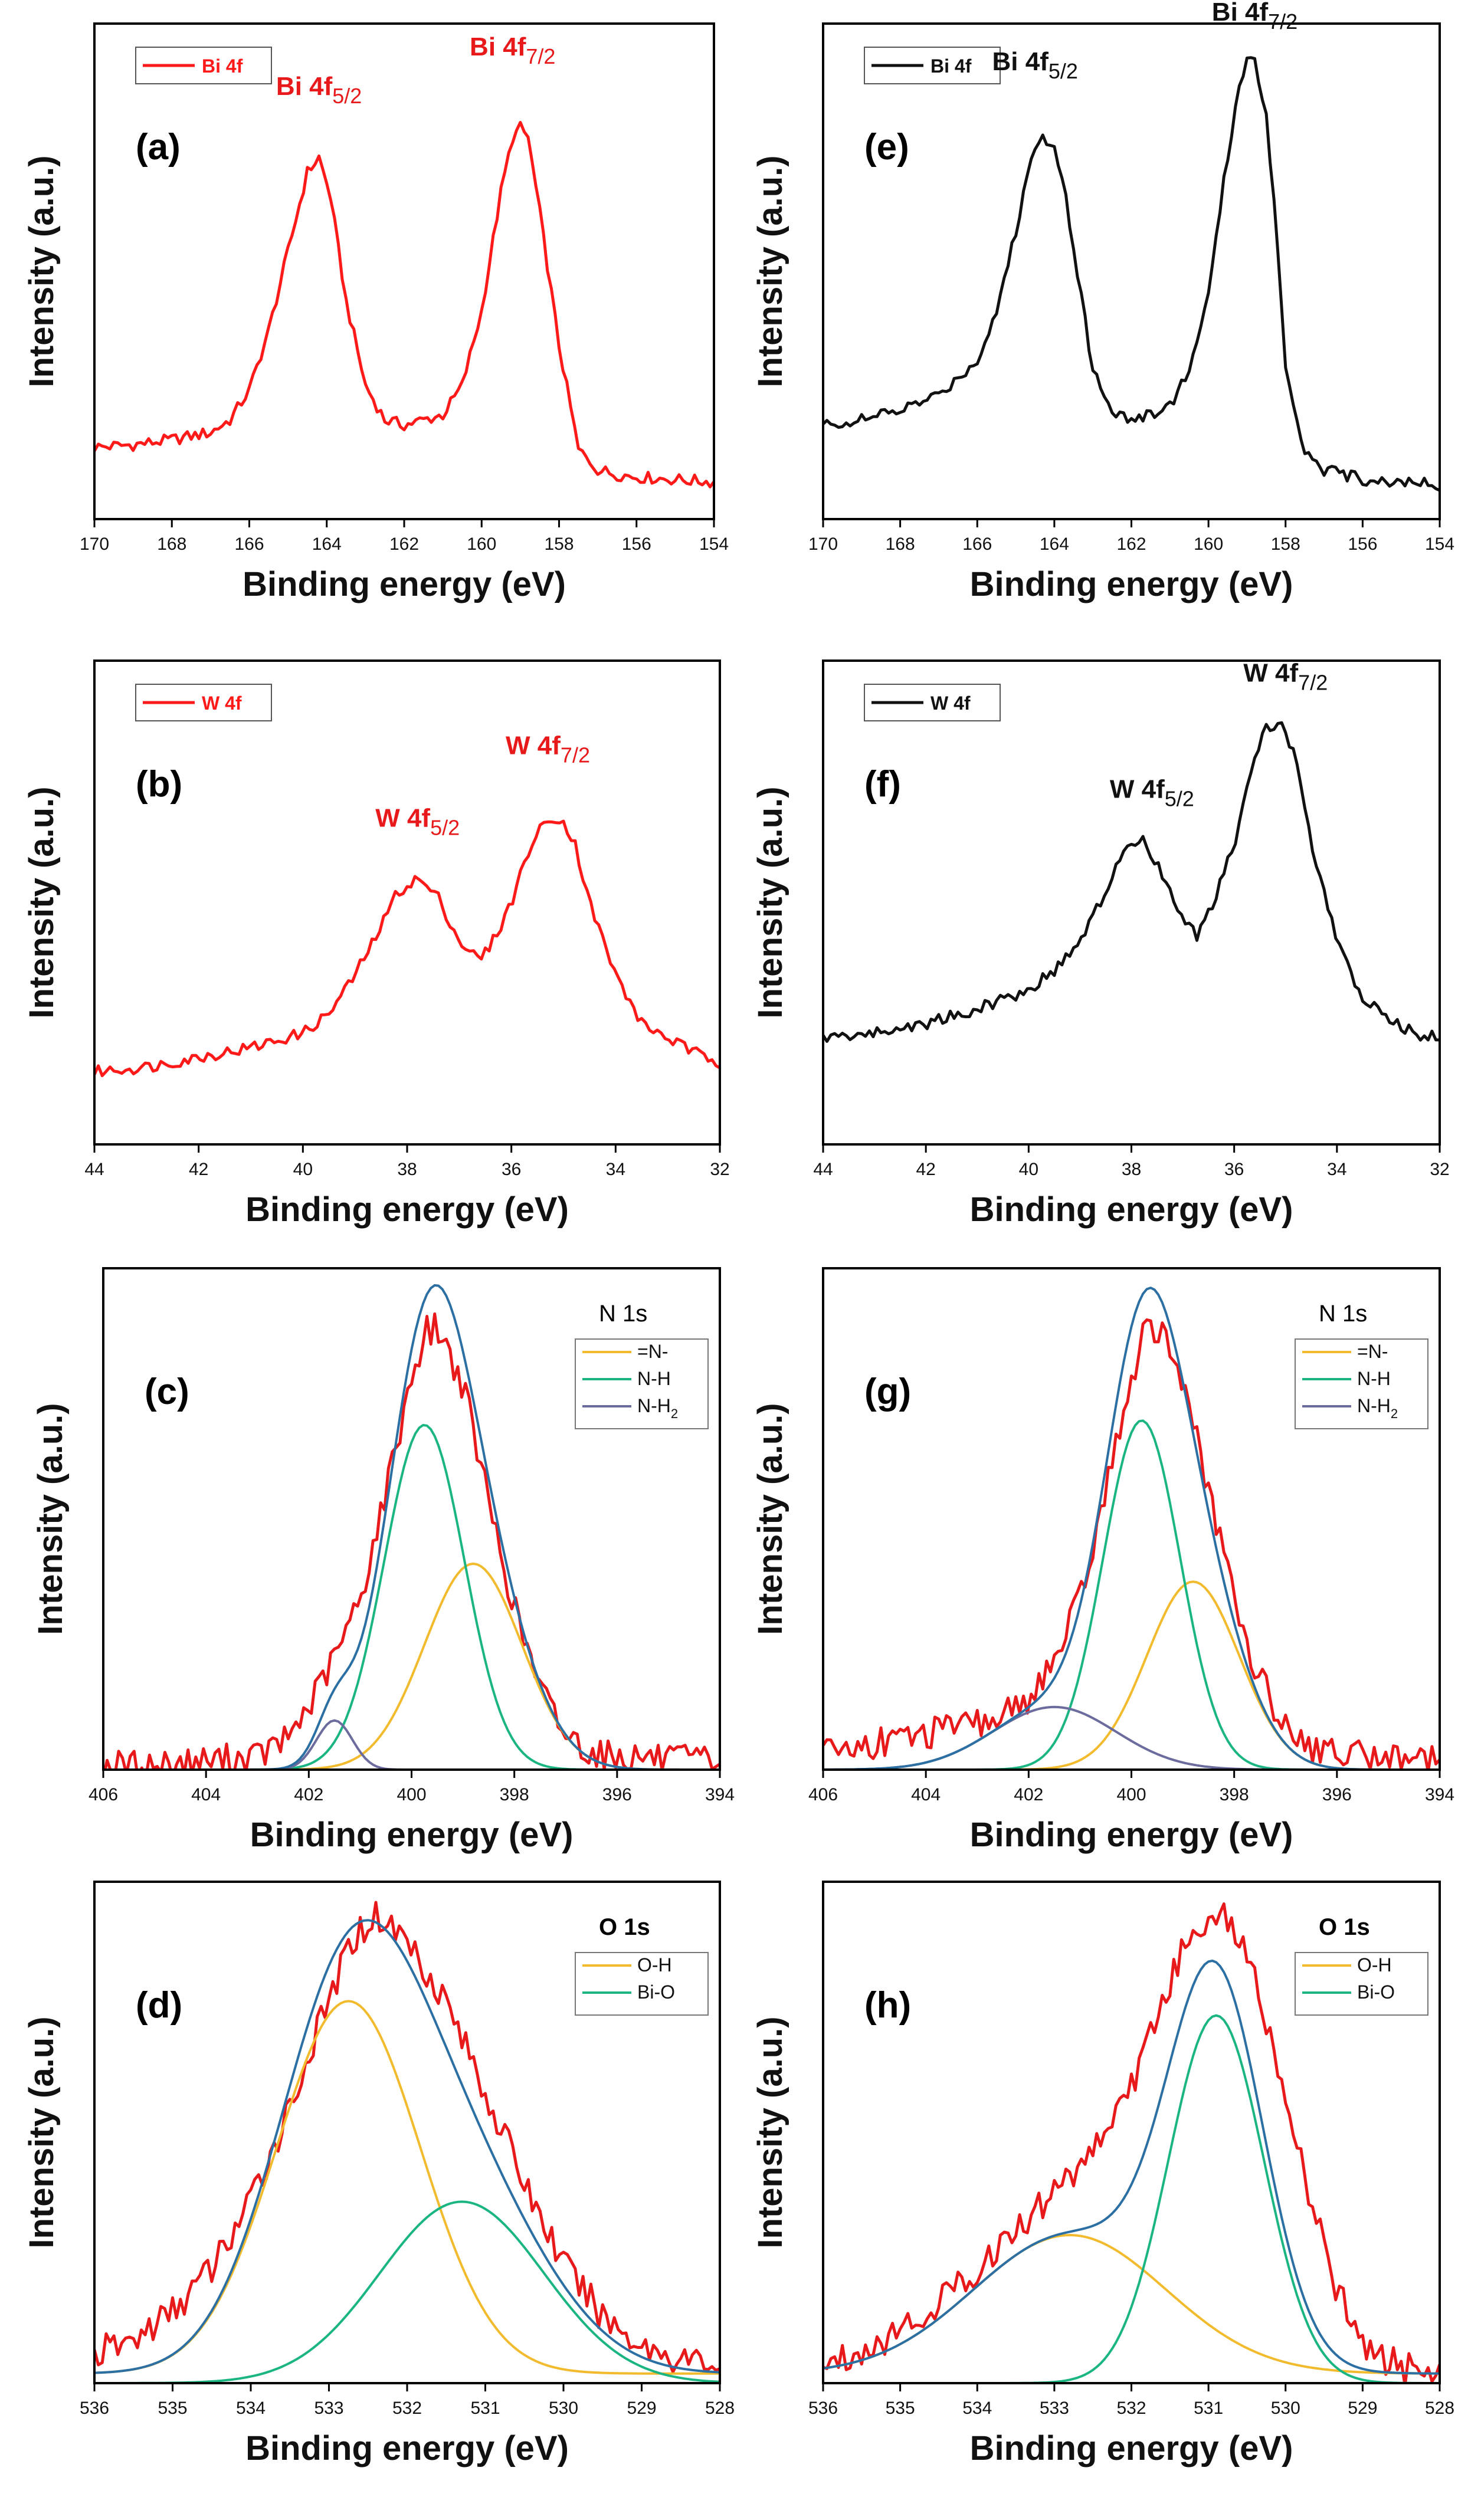  I want to click on series-c-envelope, so click(411, 1527).